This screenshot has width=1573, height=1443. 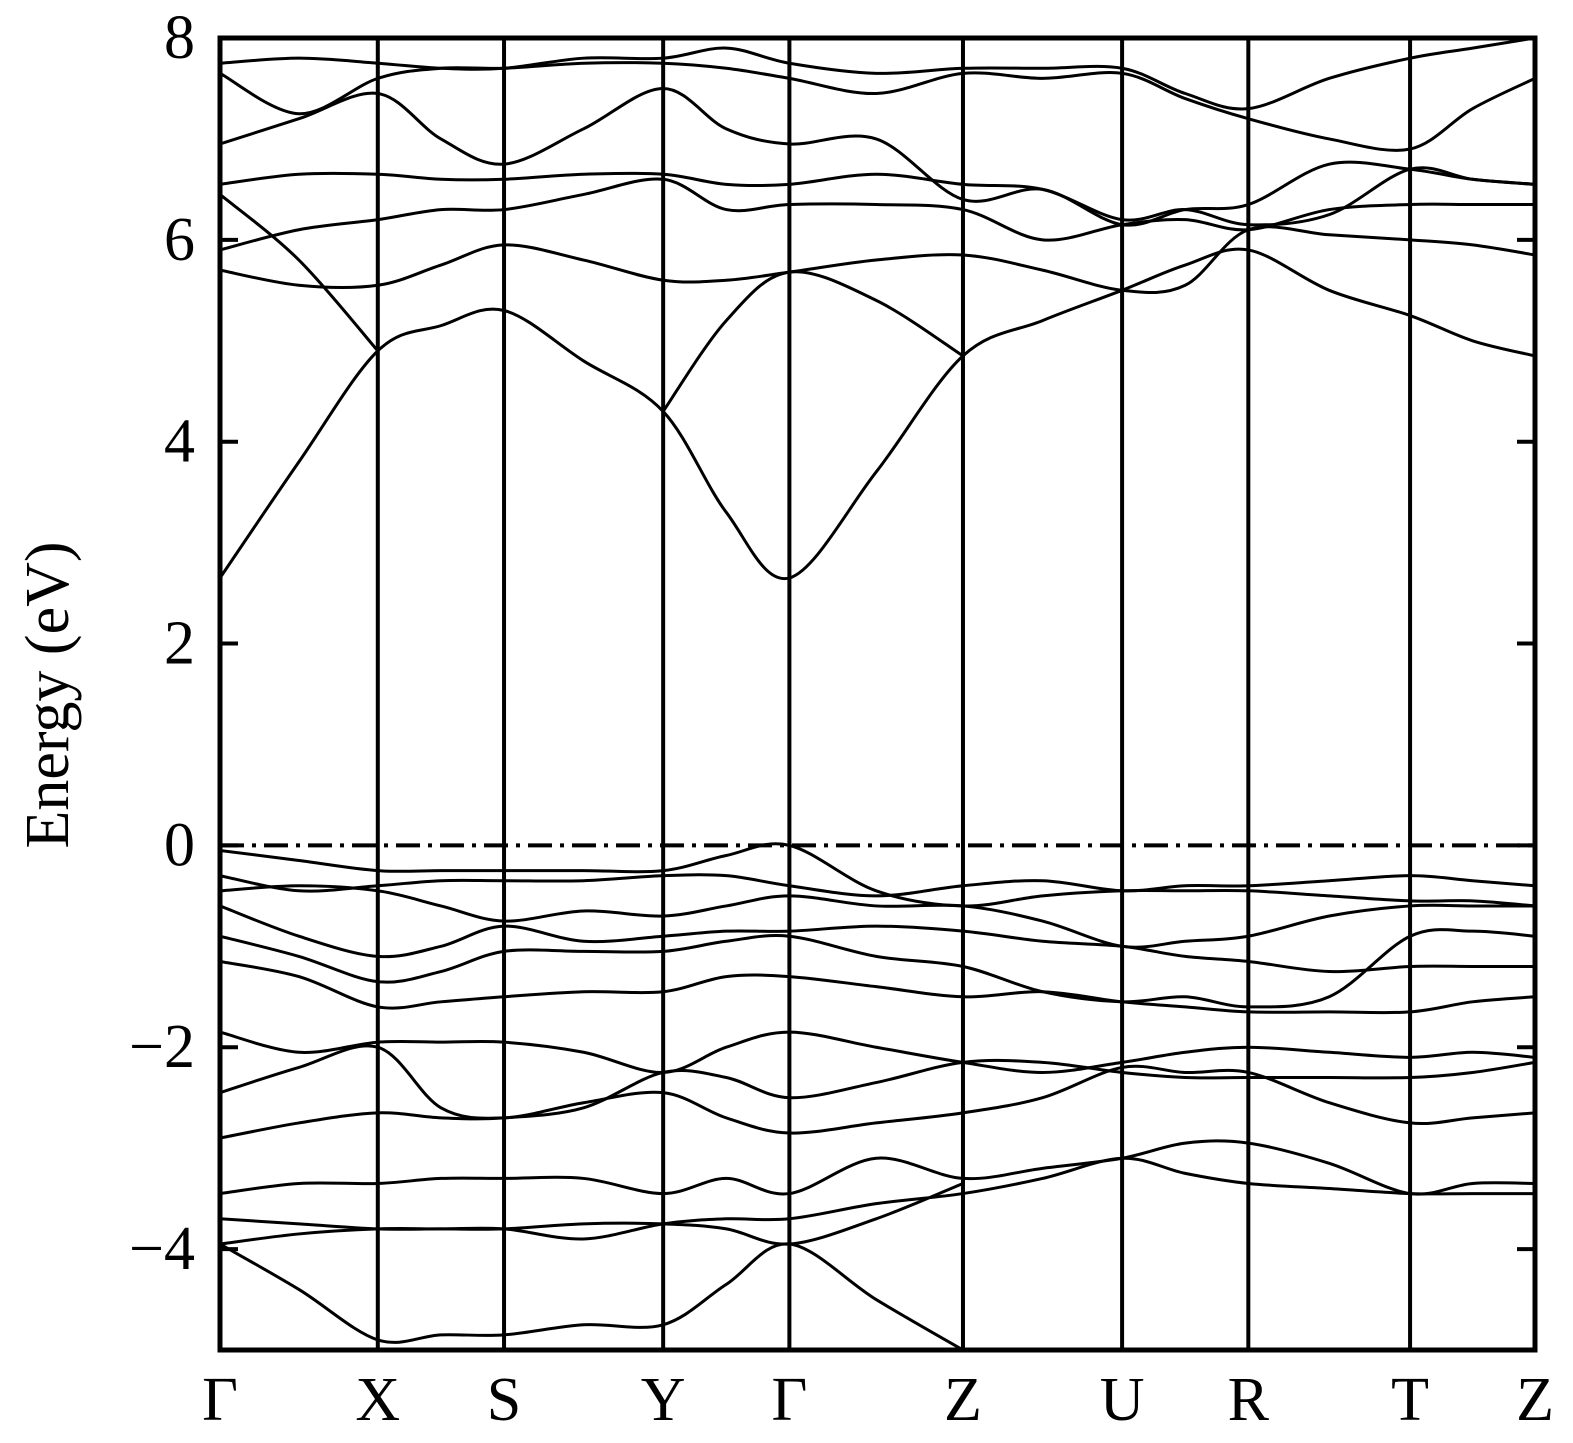 What do you see at coordinates (179, 38) in the screenshot?
I see `y-tick-label: 8` at bounding box center [179, 38].